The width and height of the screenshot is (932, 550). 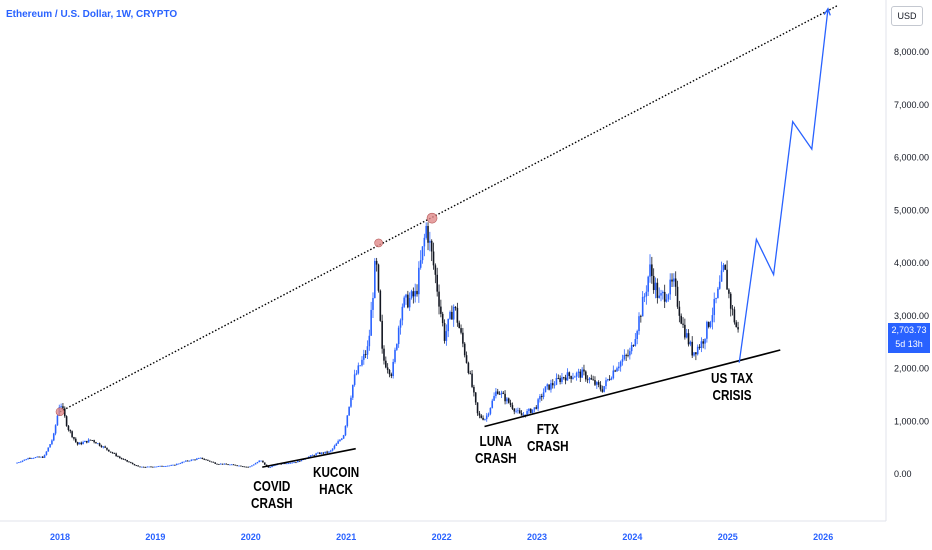 What do you see at coordinates (272, 495) in the screenshot?
I see `annotation-covid-crash: COVID CRASH` at bounding box center [272, 495].